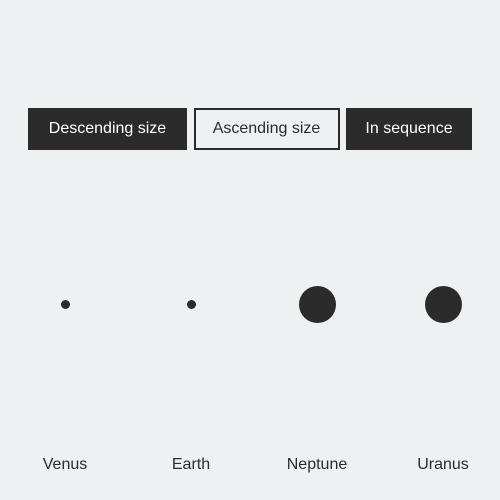 The image size is (500, 500). I want to click on planet-earth-marker, so click(191, 304).